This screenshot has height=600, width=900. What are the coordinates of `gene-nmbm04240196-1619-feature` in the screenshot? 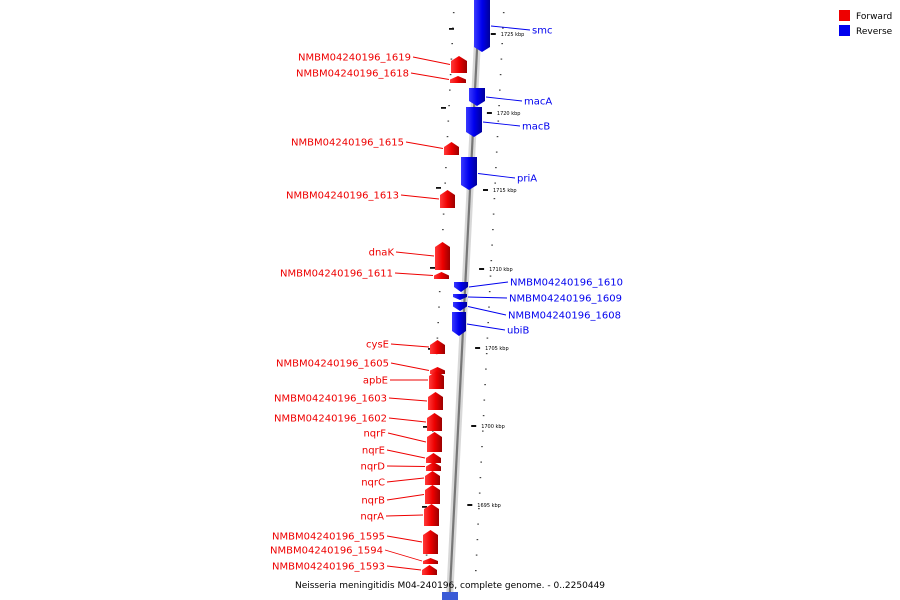 It's located at (459, 64).